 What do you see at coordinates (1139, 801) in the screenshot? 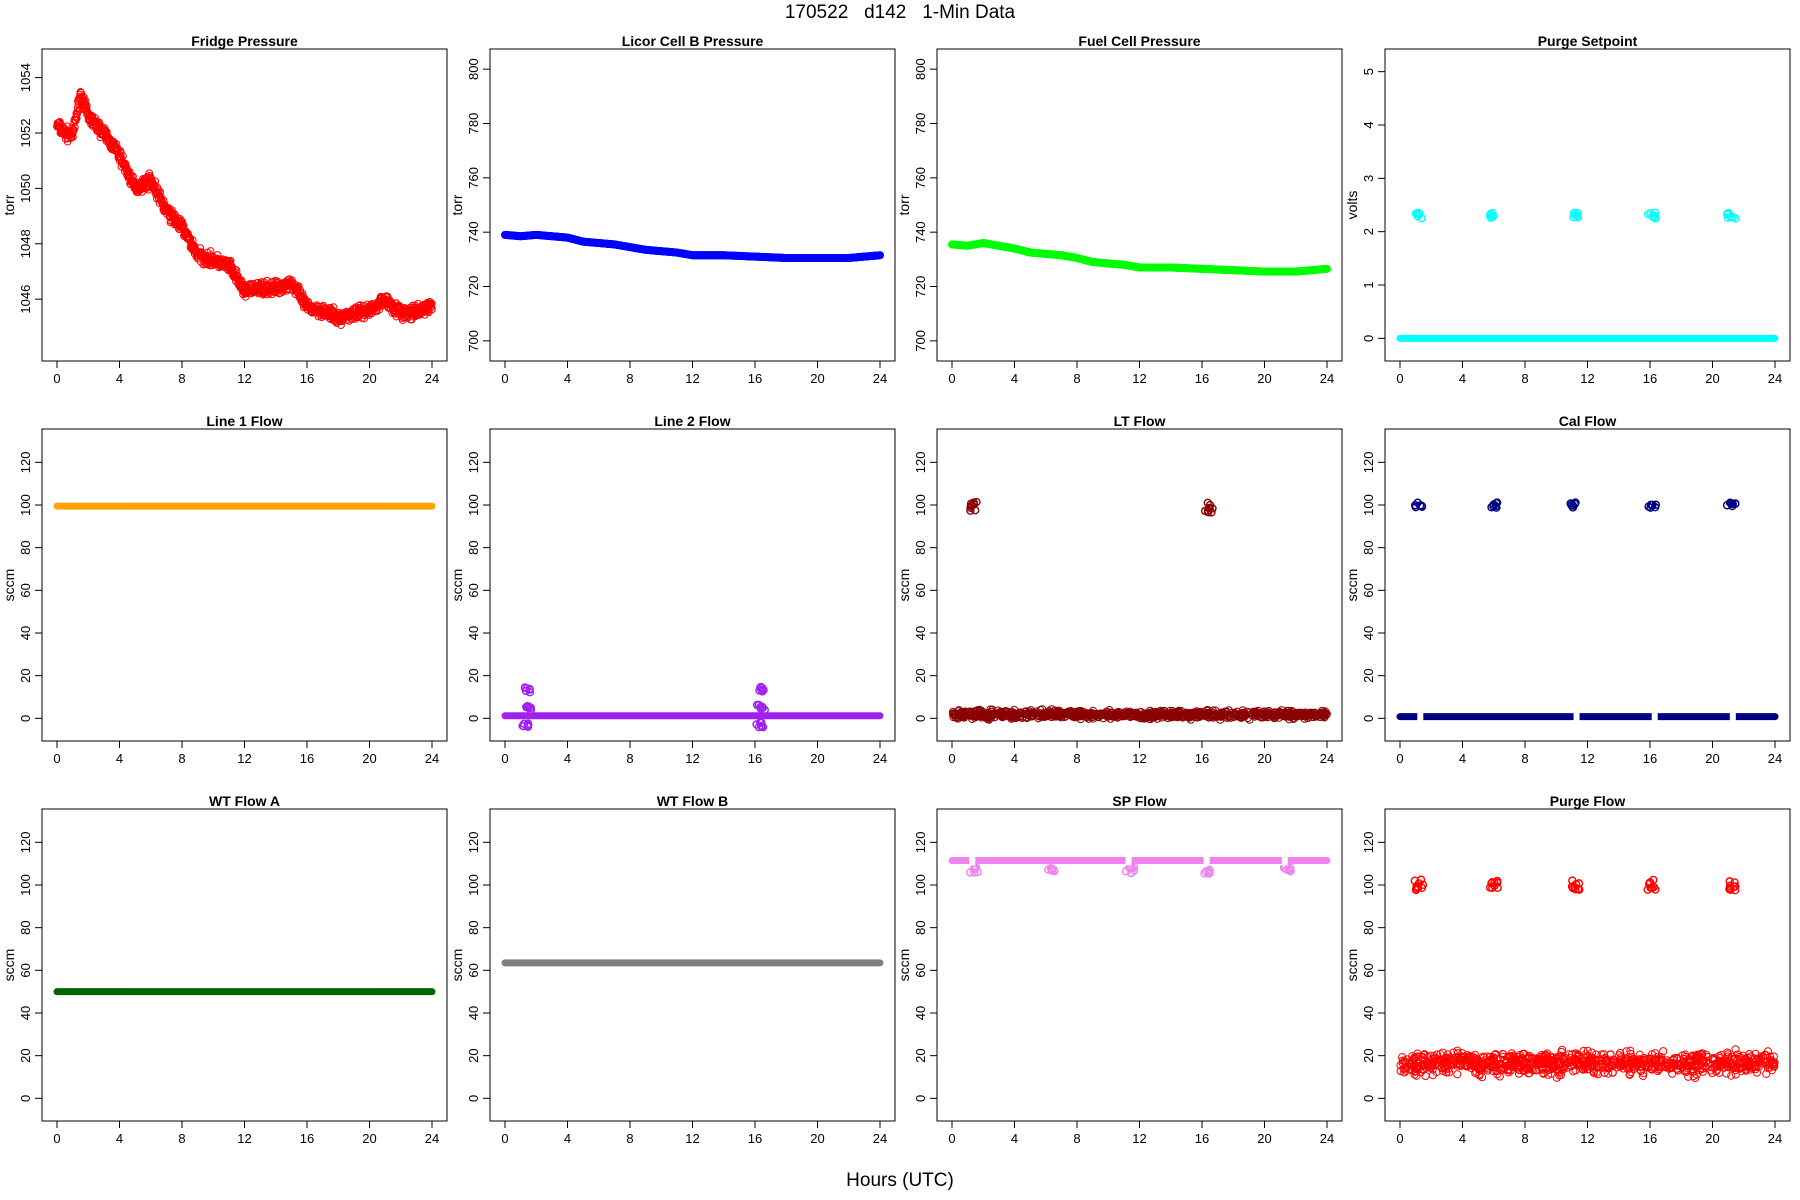
I see `panel-title: SP Flow` at bounding box center [1139, 801].